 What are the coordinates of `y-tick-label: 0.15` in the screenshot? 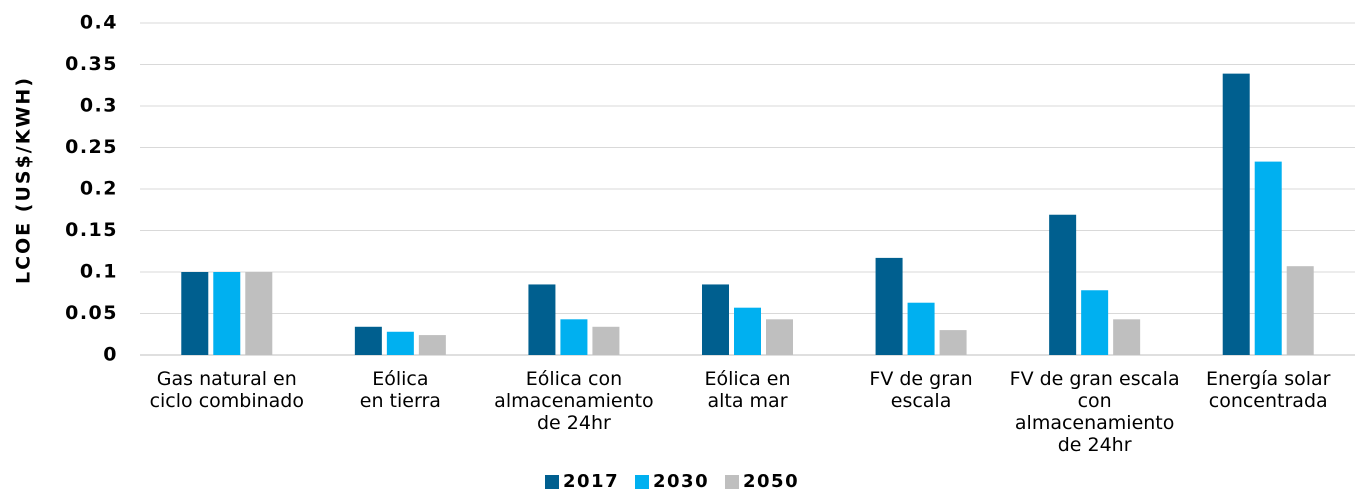 It's located at (91, 230).